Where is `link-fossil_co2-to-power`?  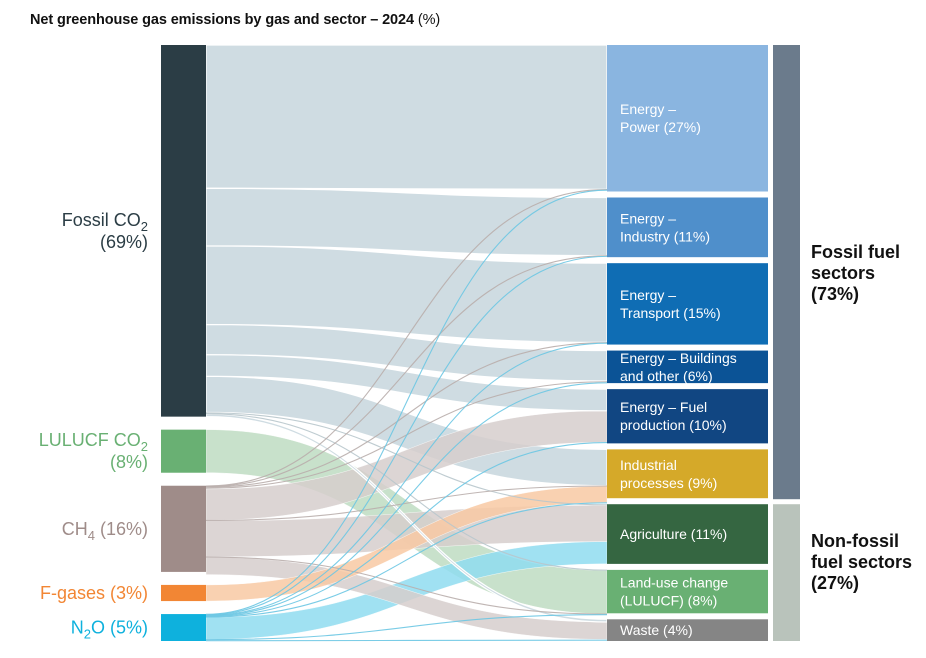 link-fossil_co2-to-power is located at coordinates (406, 117).